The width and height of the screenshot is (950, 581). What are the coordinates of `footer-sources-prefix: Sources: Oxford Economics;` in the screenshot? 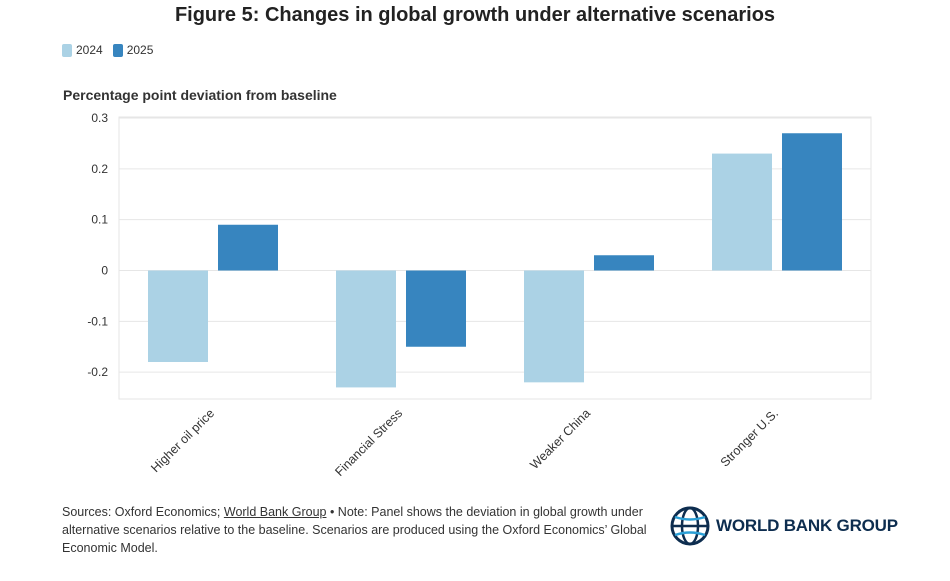 It's located at (143, 512).